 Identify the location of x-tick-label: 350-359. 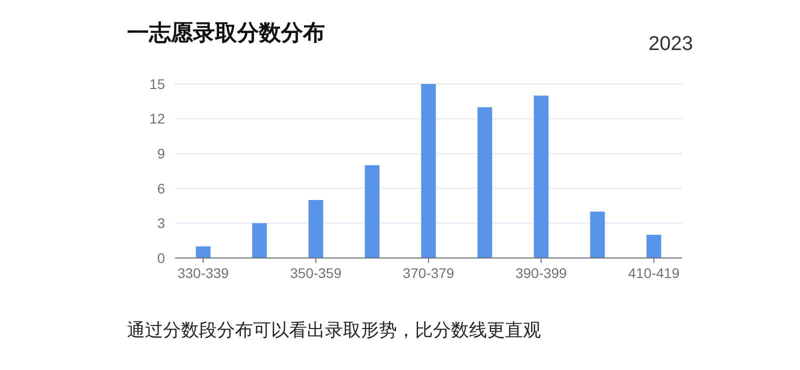
(316, 273).